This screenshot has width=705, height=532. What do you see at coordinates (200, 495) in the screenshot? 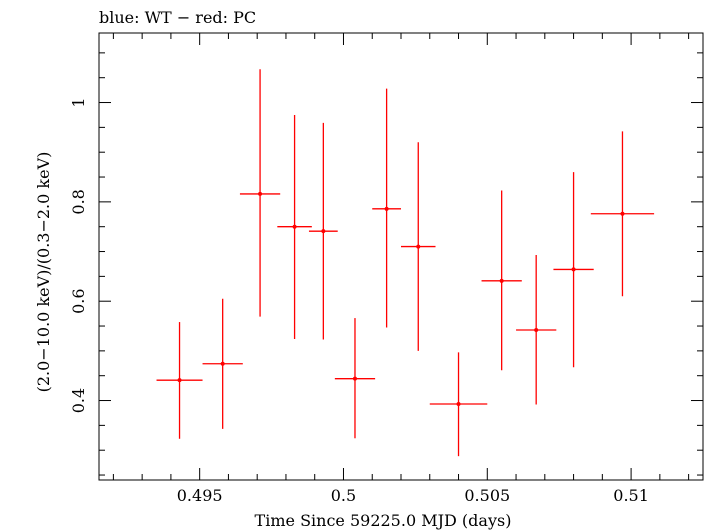
I see `x-tick-label: 0.495` at bounding box center [200, 495].